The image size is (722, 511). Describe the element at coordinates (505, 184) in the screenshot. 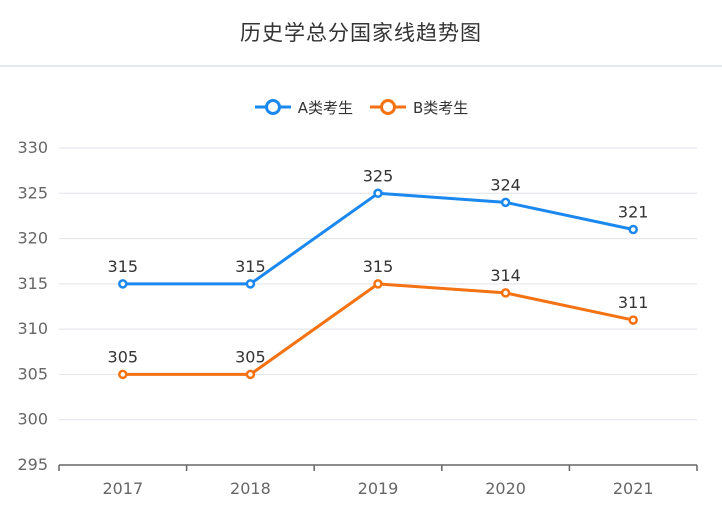

I see `data-label: 324` at that location.